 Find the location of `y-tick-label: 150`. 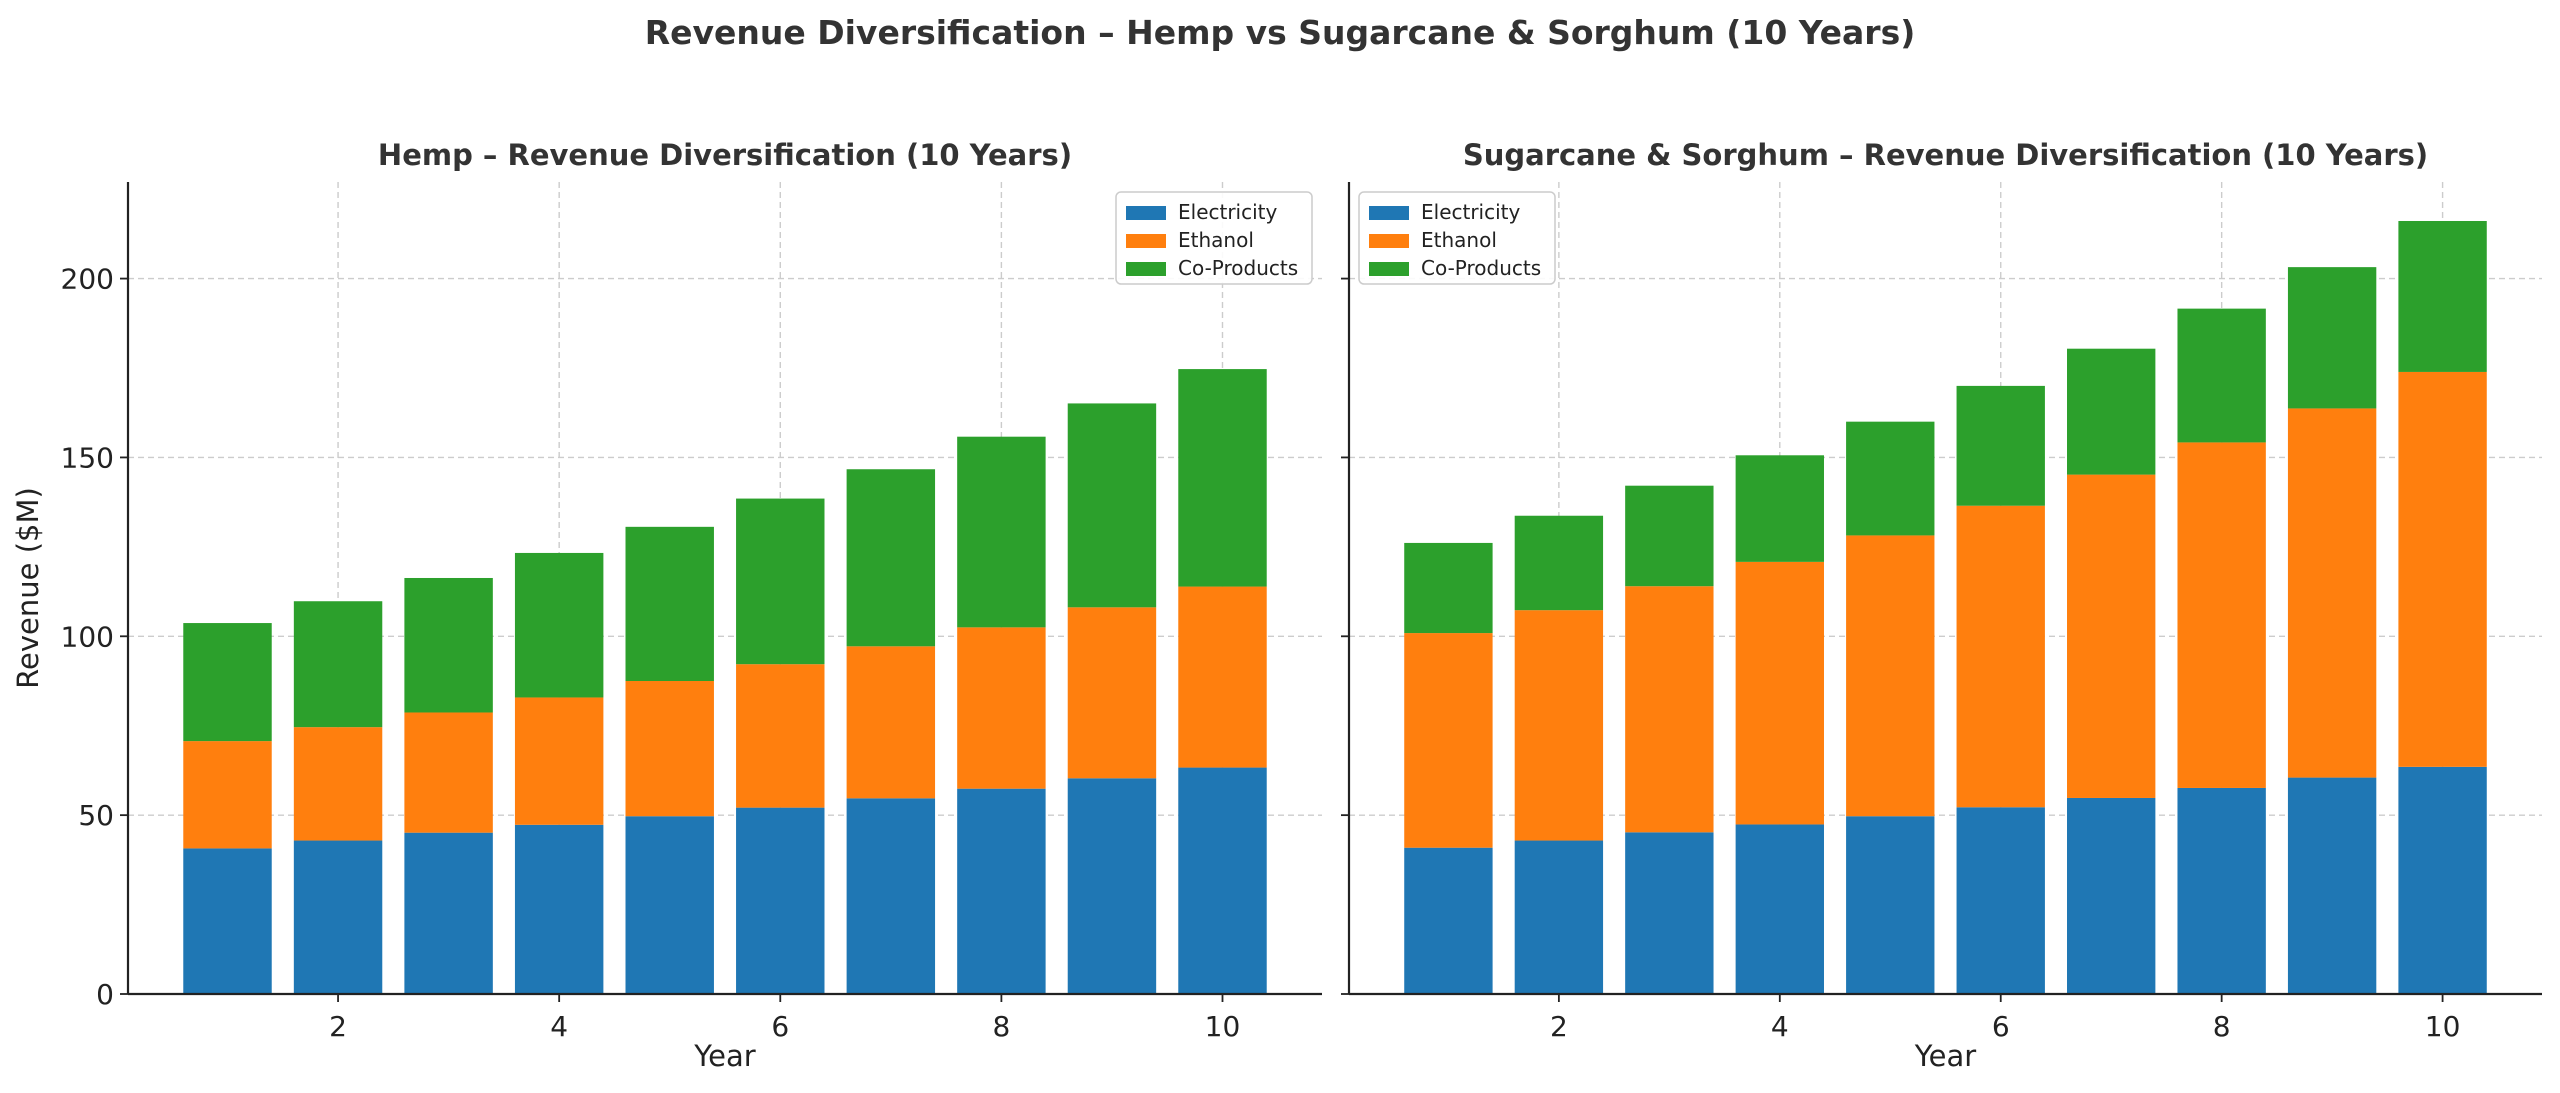

y-tick-label: 150 is located at coordinates (87, 457).